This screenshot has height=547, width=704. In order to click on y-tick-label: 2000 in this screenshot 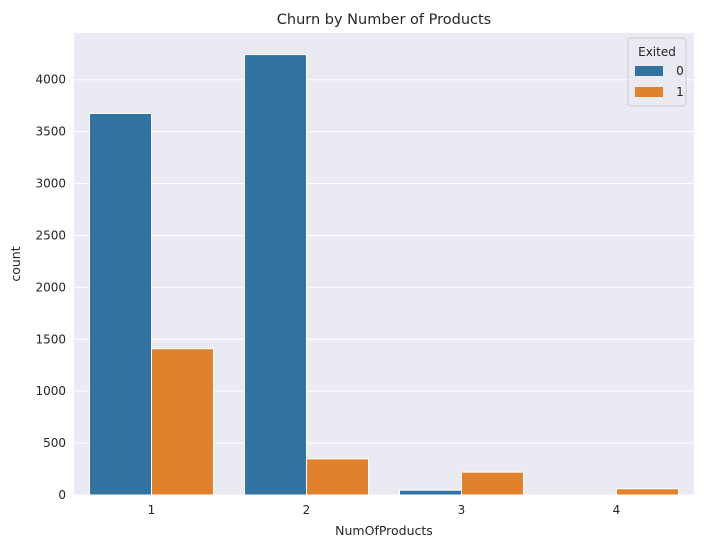, I will do `click(50, 287)`.